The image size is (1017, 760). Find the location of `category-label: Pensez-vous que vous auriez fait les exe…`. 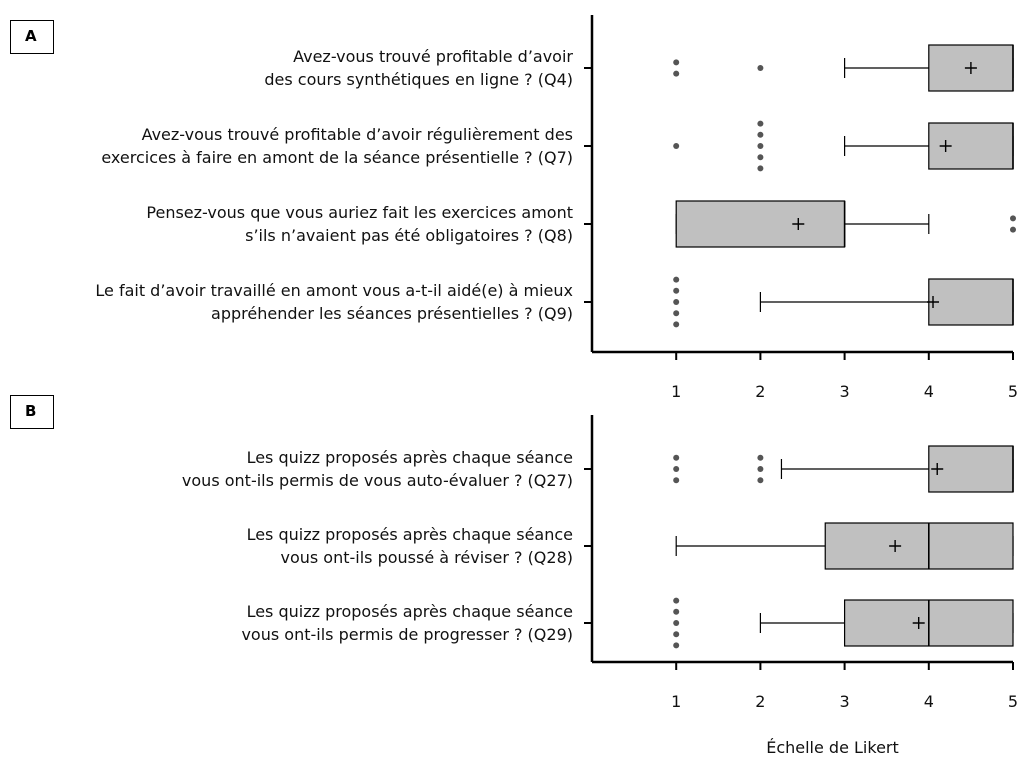

category-label: Pensez-vous que vous auriez fait les exe… is located at coordinates (359, 224).